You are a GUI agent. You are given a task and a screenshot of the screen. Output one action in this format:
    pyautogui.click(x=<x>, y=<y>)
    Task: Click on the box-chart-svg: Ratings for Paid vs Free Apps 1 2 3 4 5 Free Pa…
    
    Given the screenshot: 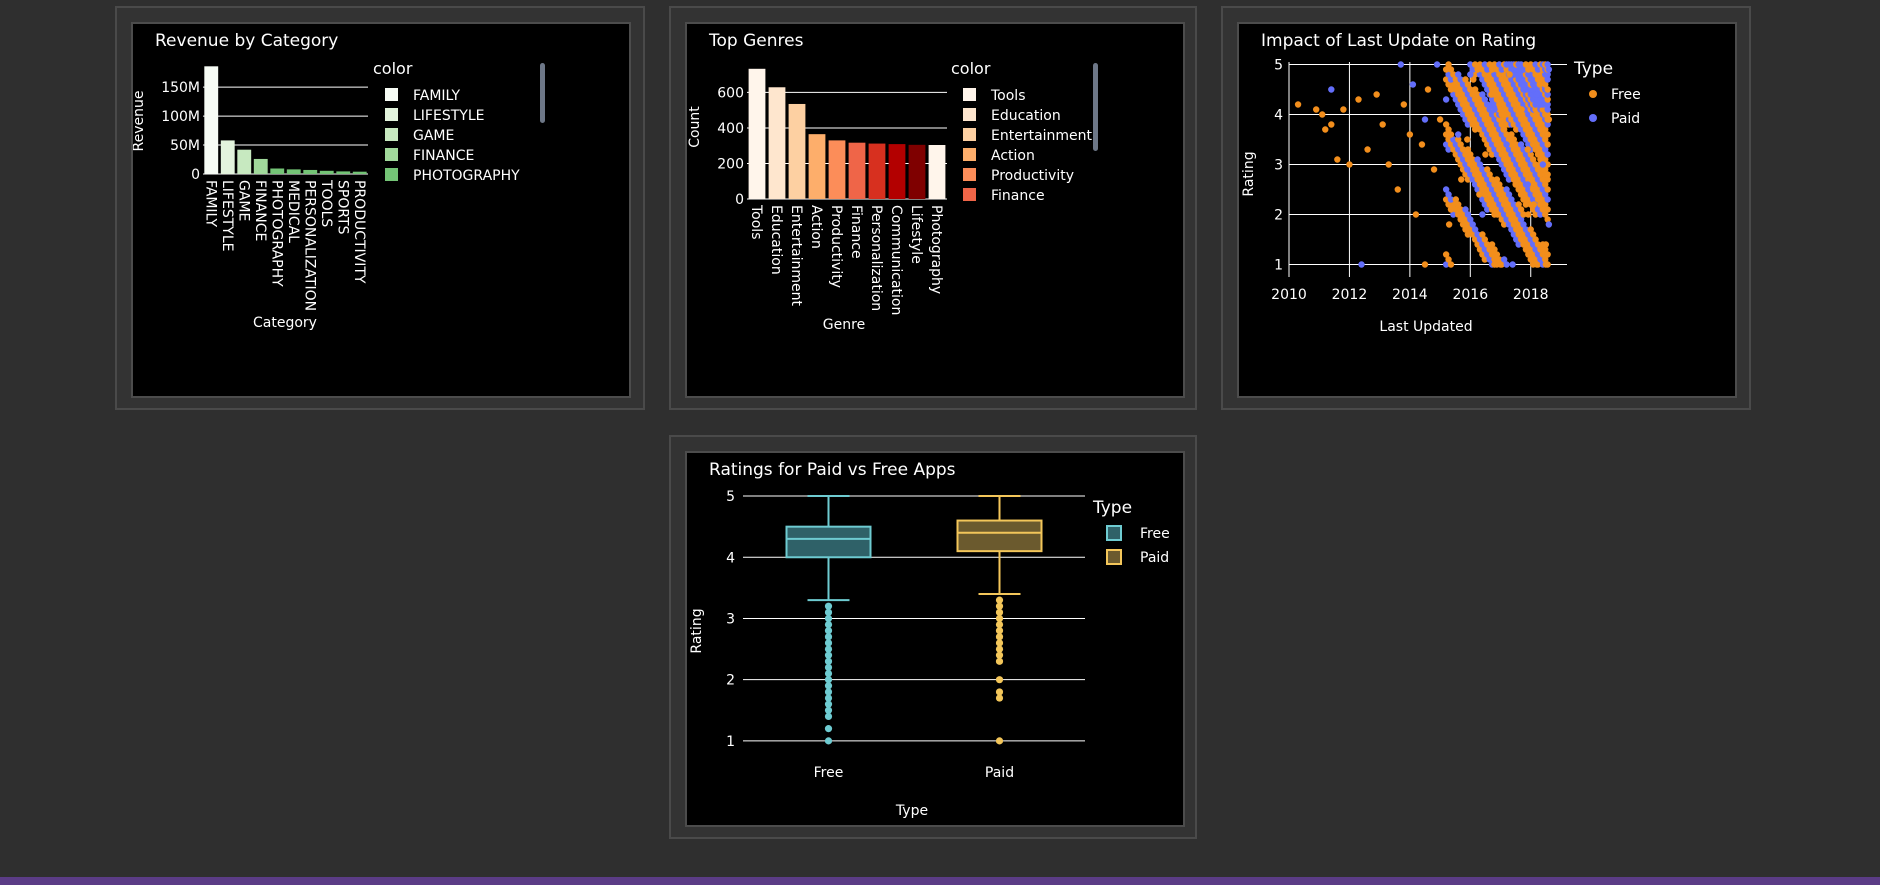 What is the action you would take?
    pyautogui.click(x=936, y=640)
    